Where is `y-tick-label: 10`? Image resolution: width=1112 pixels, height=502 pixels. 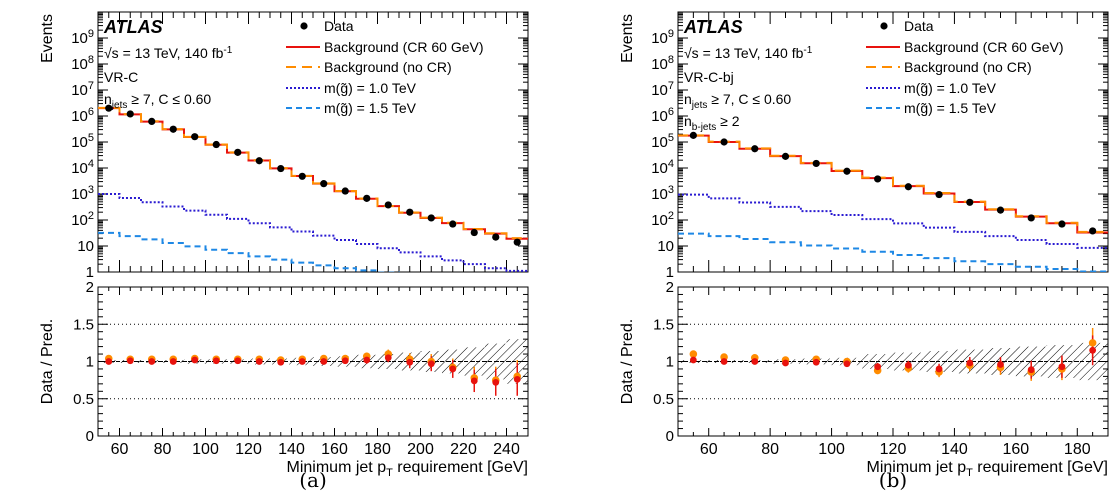 y-tick-label: 10 is located at coordinates (665, 246).